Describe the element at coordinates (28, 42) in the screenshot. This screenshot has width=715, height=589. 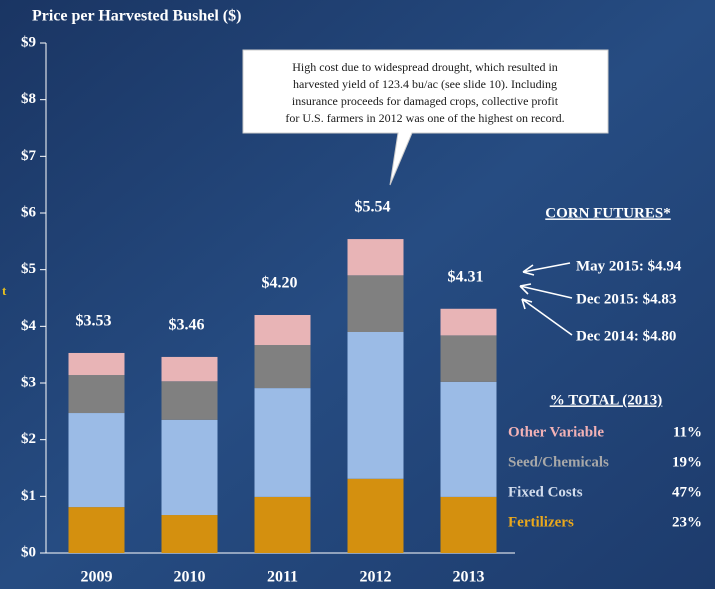
I see `y-tick-label: $9` at that location.